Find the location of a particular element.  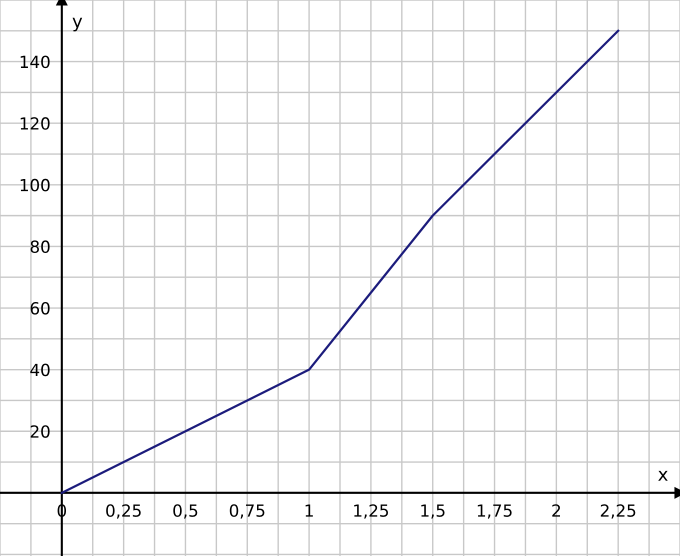

x-axis-title: x is located at coordinates (663, 475).